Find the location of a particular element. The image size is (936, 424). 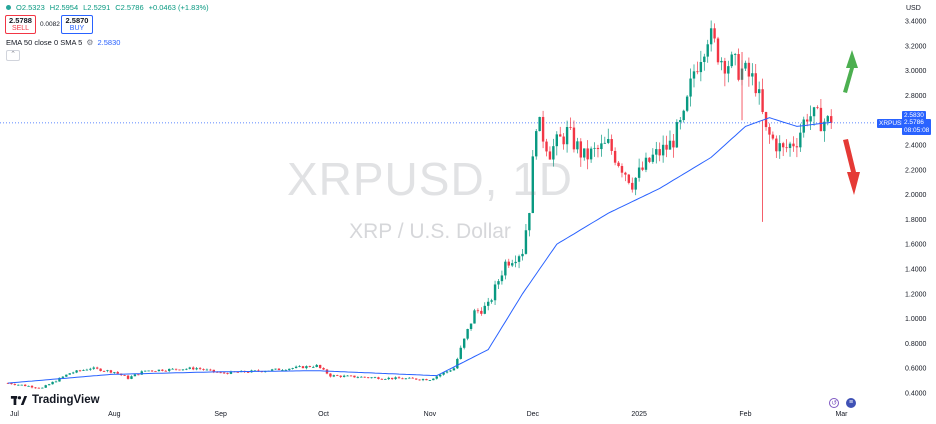

currency-label: USD is located at coordinates (913, 8).